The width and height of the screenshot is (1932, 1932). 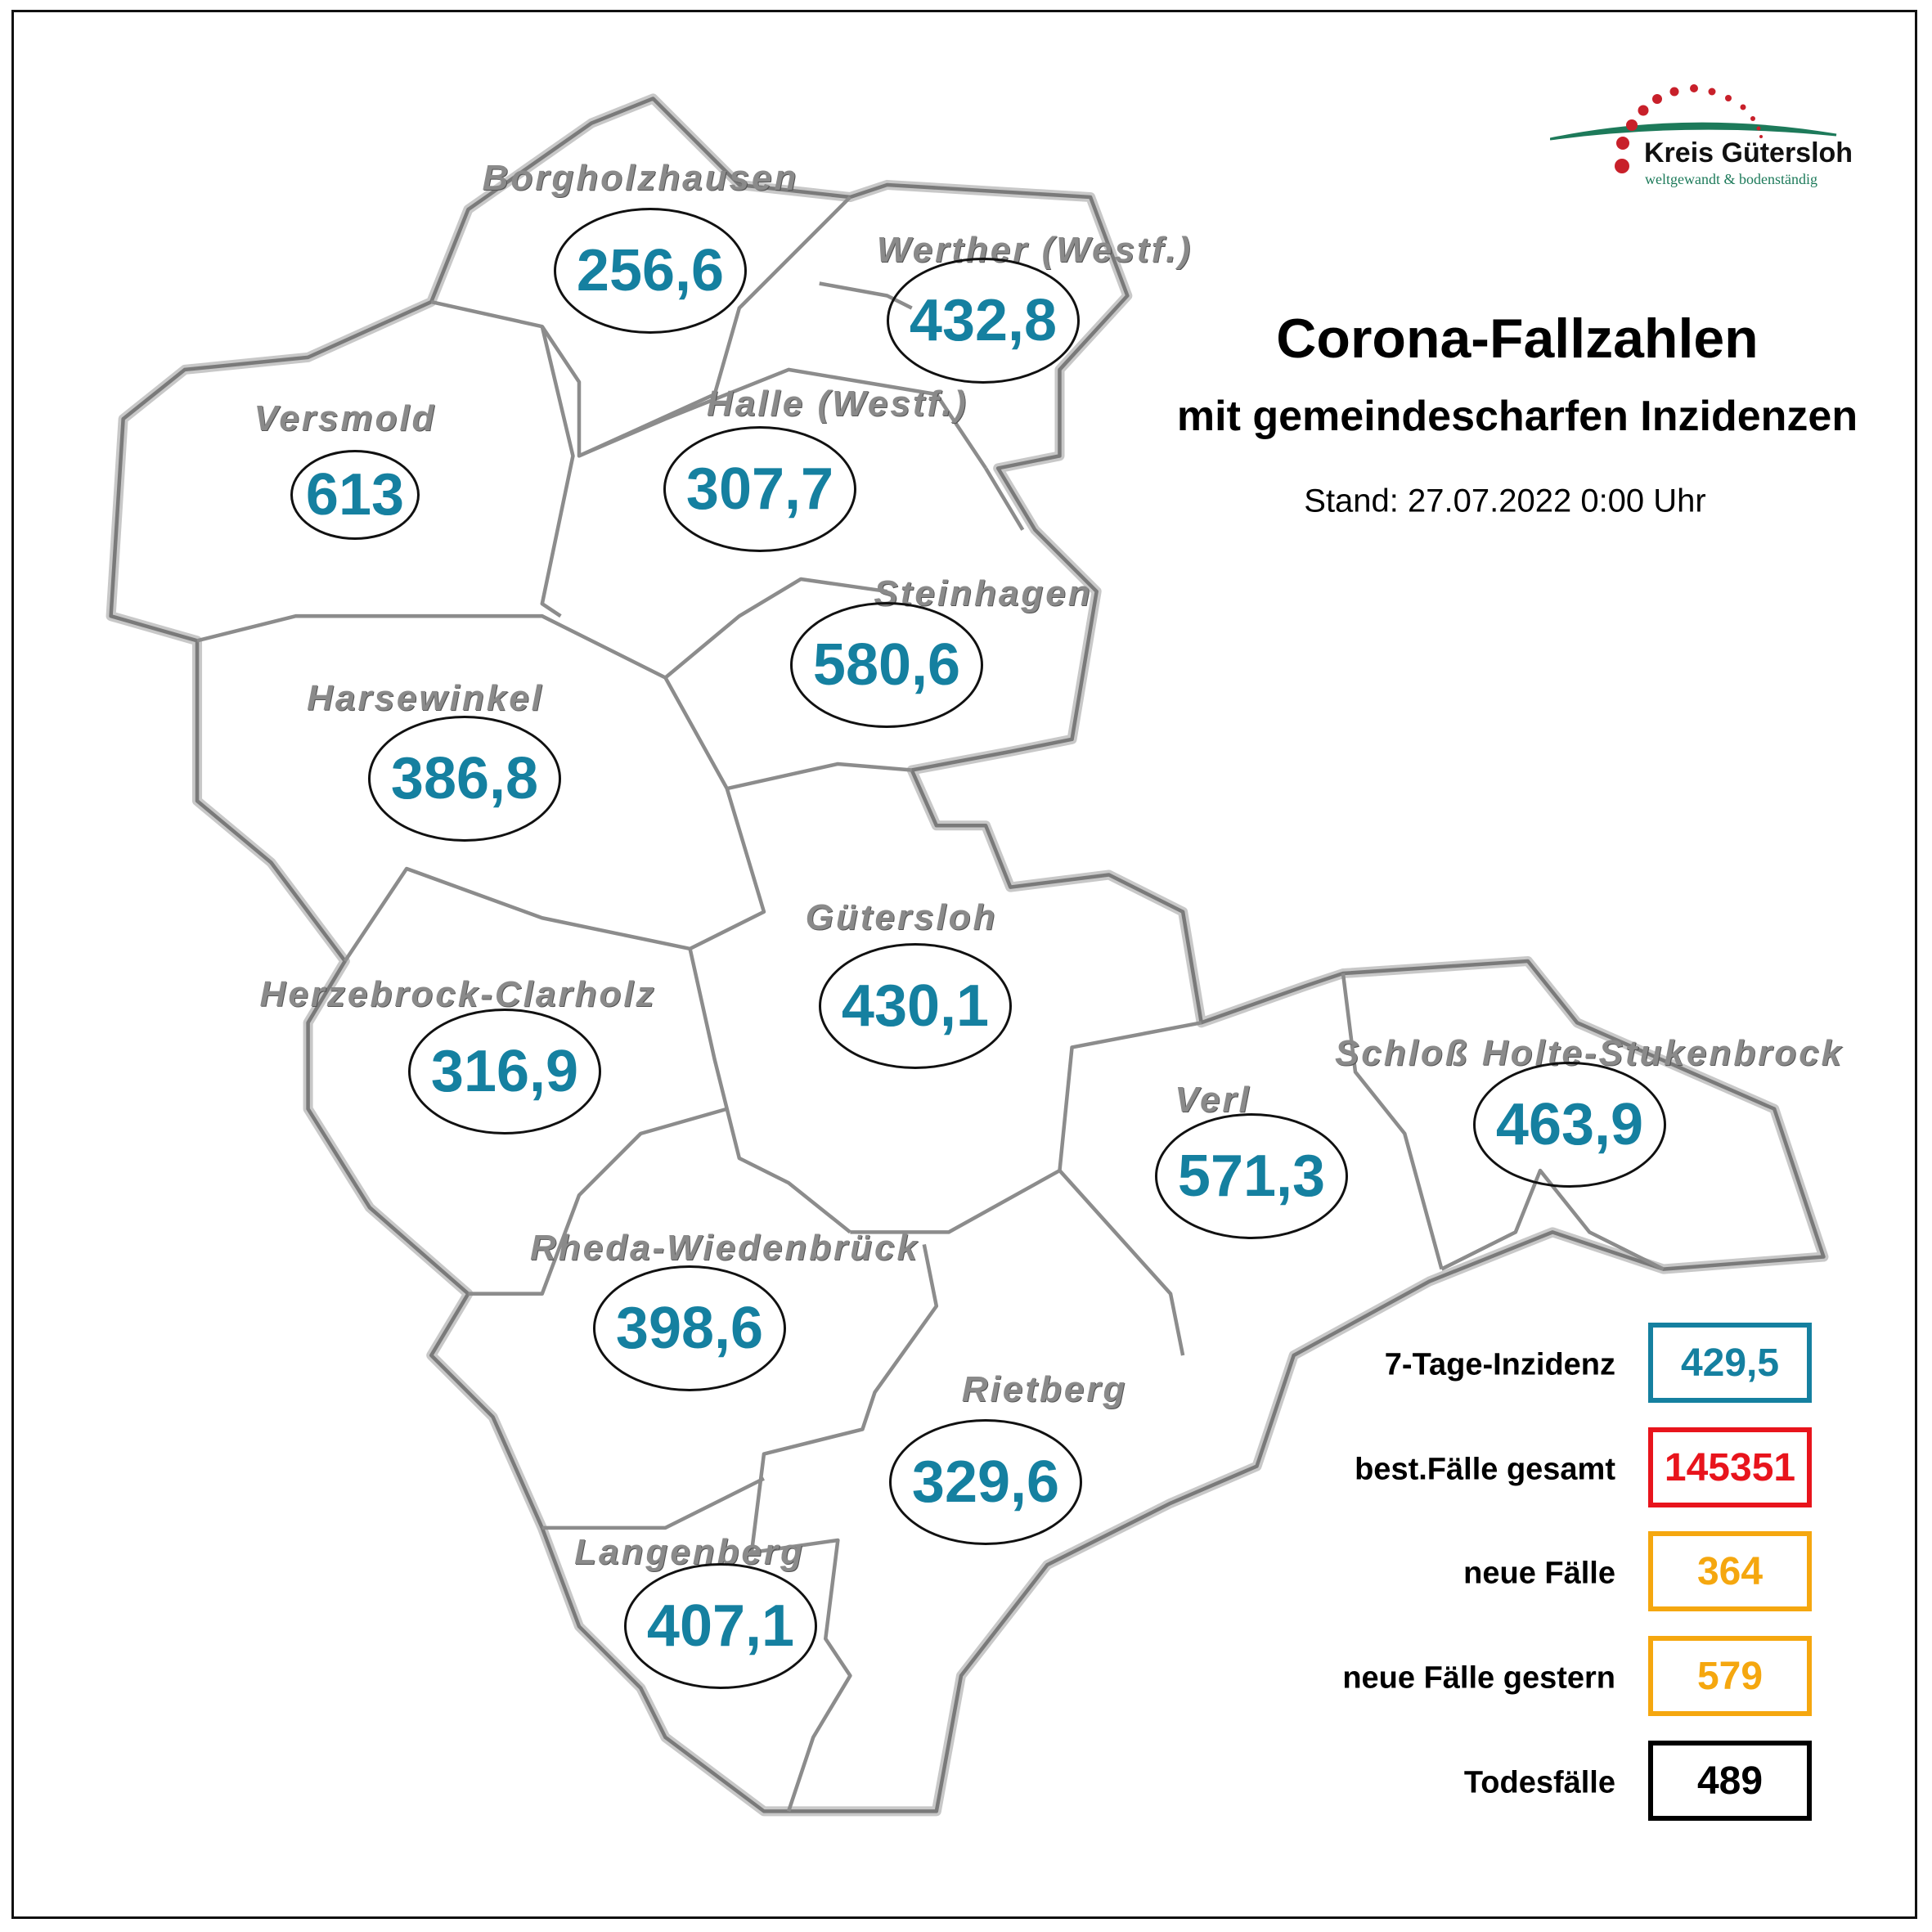 What do you see at coordinates (651, 271) in the screenshot?
I see `incidence-ellipse: 256,6` at bounding box center [651, 271].